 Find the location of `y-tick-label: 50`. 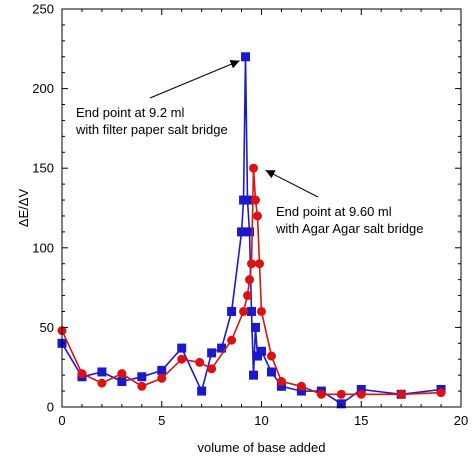

y-tick-label: 50 is located at coordinates (47, 327).